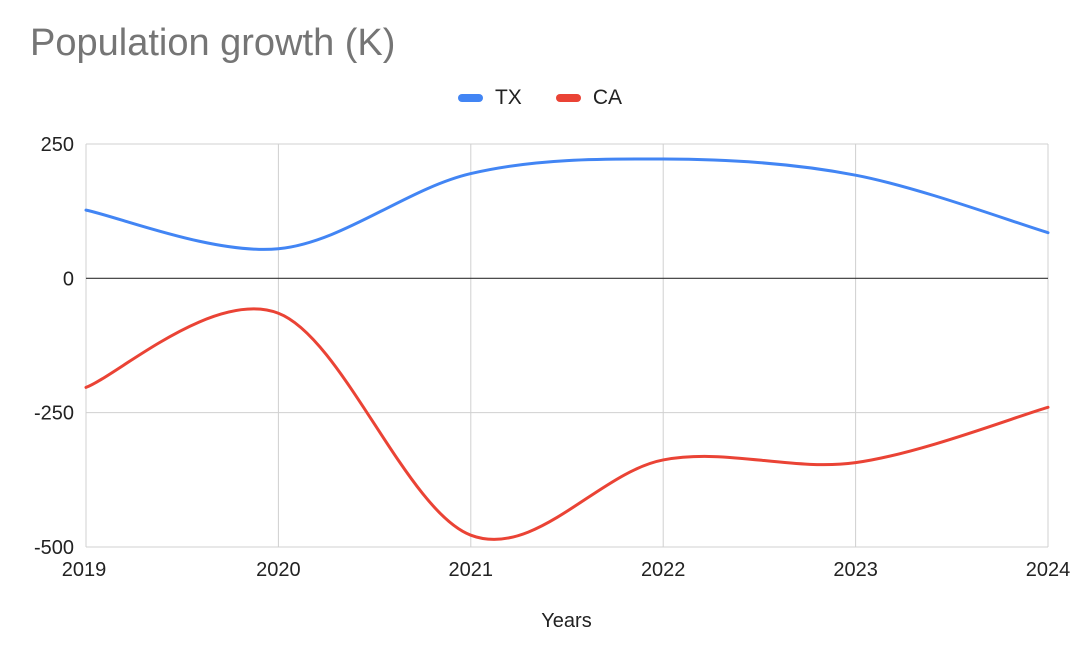 The height and width of the screenshot is (661, 1080). Describe the element at coordinates (566, 621) in the screenshot. I see `x-axis-title: Years` at that location.